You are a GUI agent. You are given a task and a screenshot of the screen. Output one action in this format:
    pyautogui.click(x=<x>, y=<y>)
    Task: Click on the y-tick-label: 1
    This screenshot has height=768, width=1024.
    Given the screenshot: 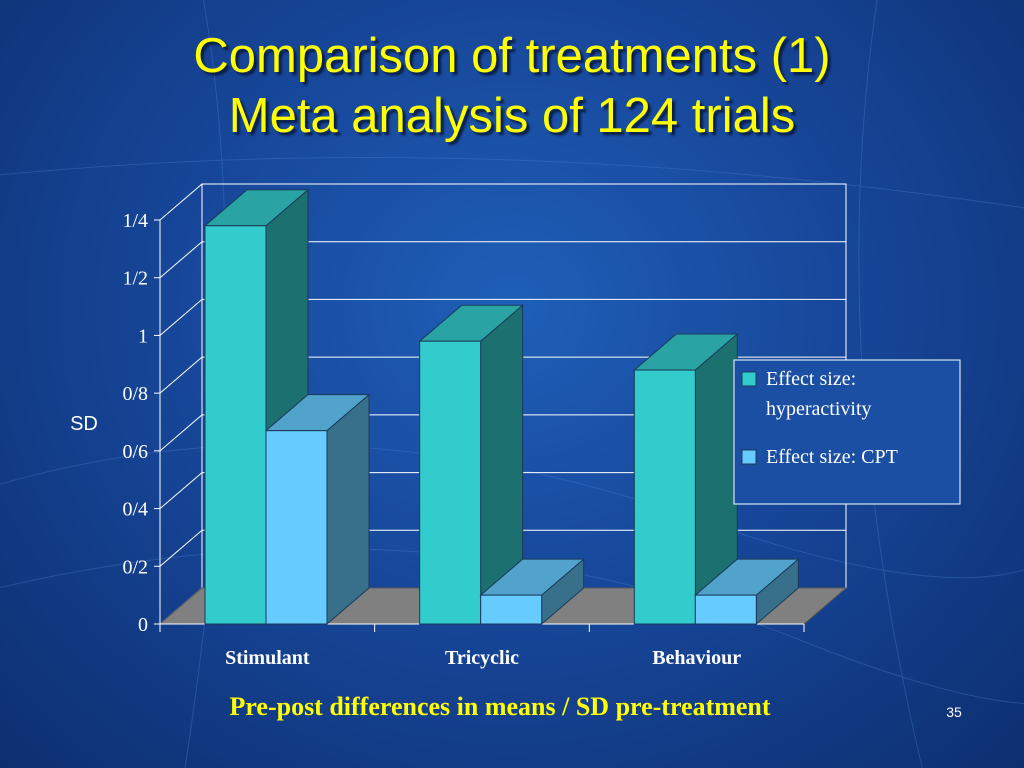 What is the action you would take?
    pyautogui.click(x=143, y=336)
    